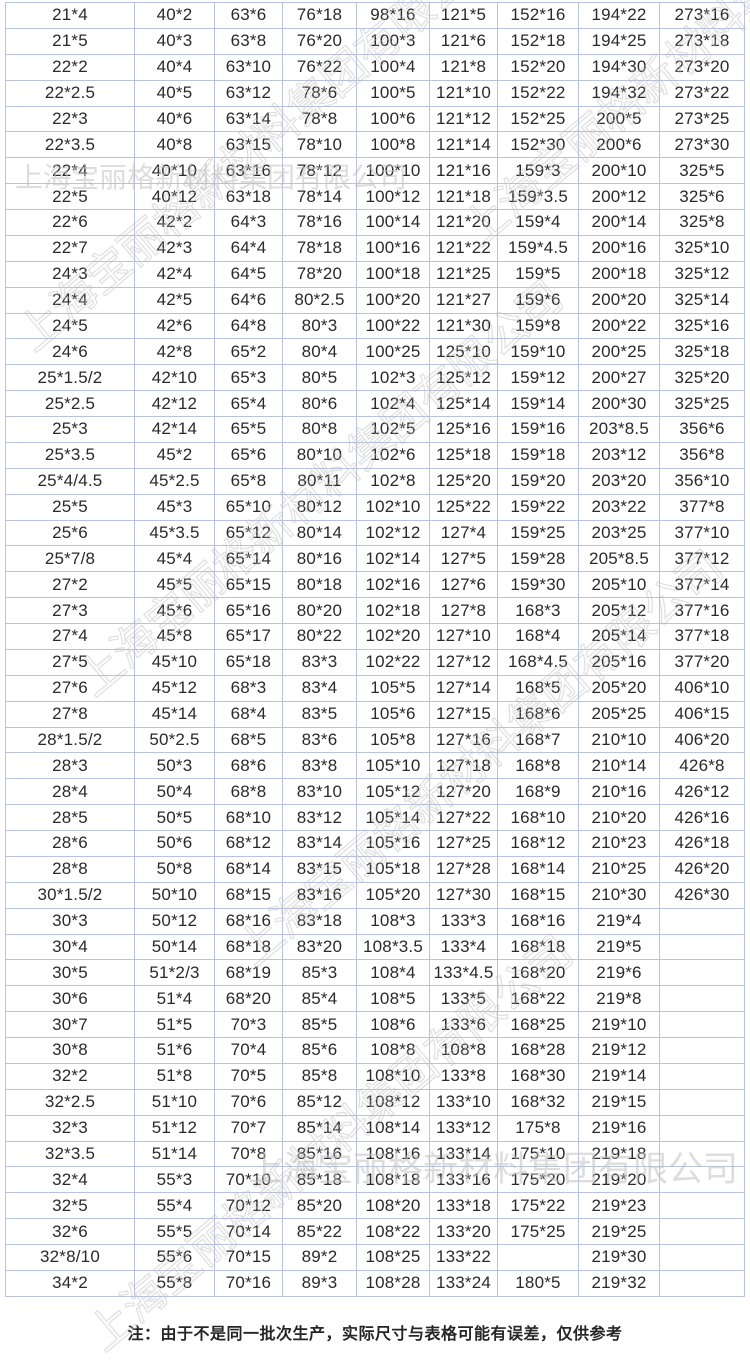  I want to click on table-cell: 83*6, so click(319, 740).